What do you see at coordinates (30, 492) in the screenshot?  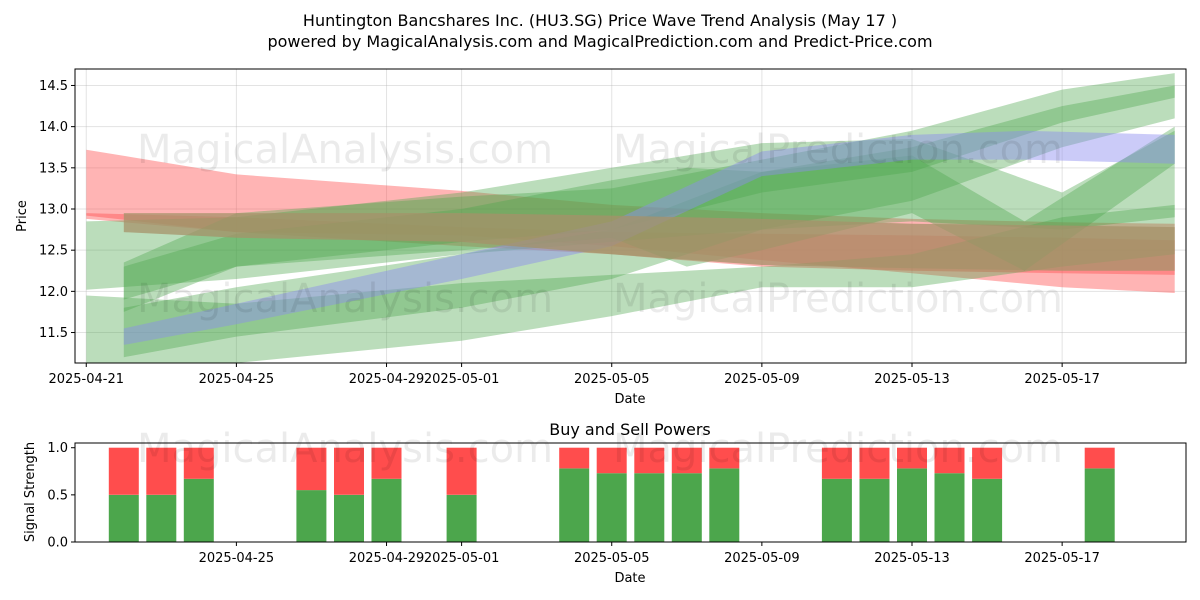 I see `buy-sell-y-axis-label: Signal Strength` at bounding box center [30, 492].